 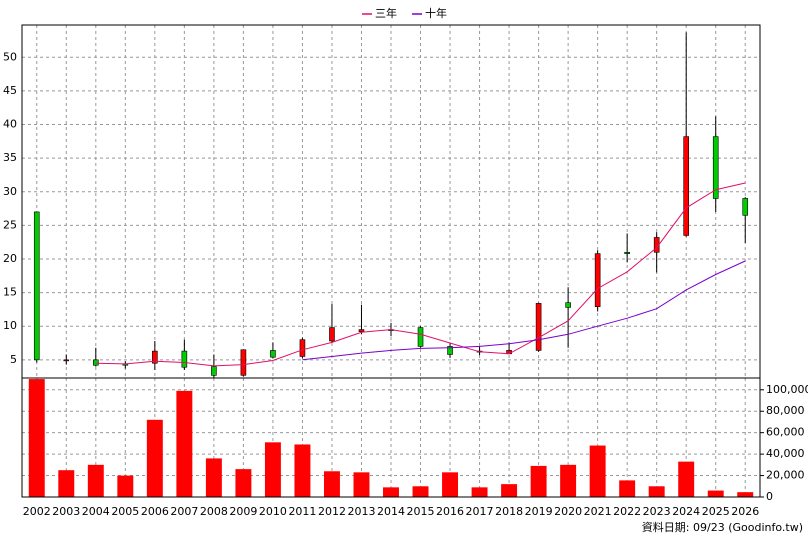 What do you see at coordinates (10, 124) in the screenshot?
I see `y-tick-label: 40` at bounding box center [10, 124].